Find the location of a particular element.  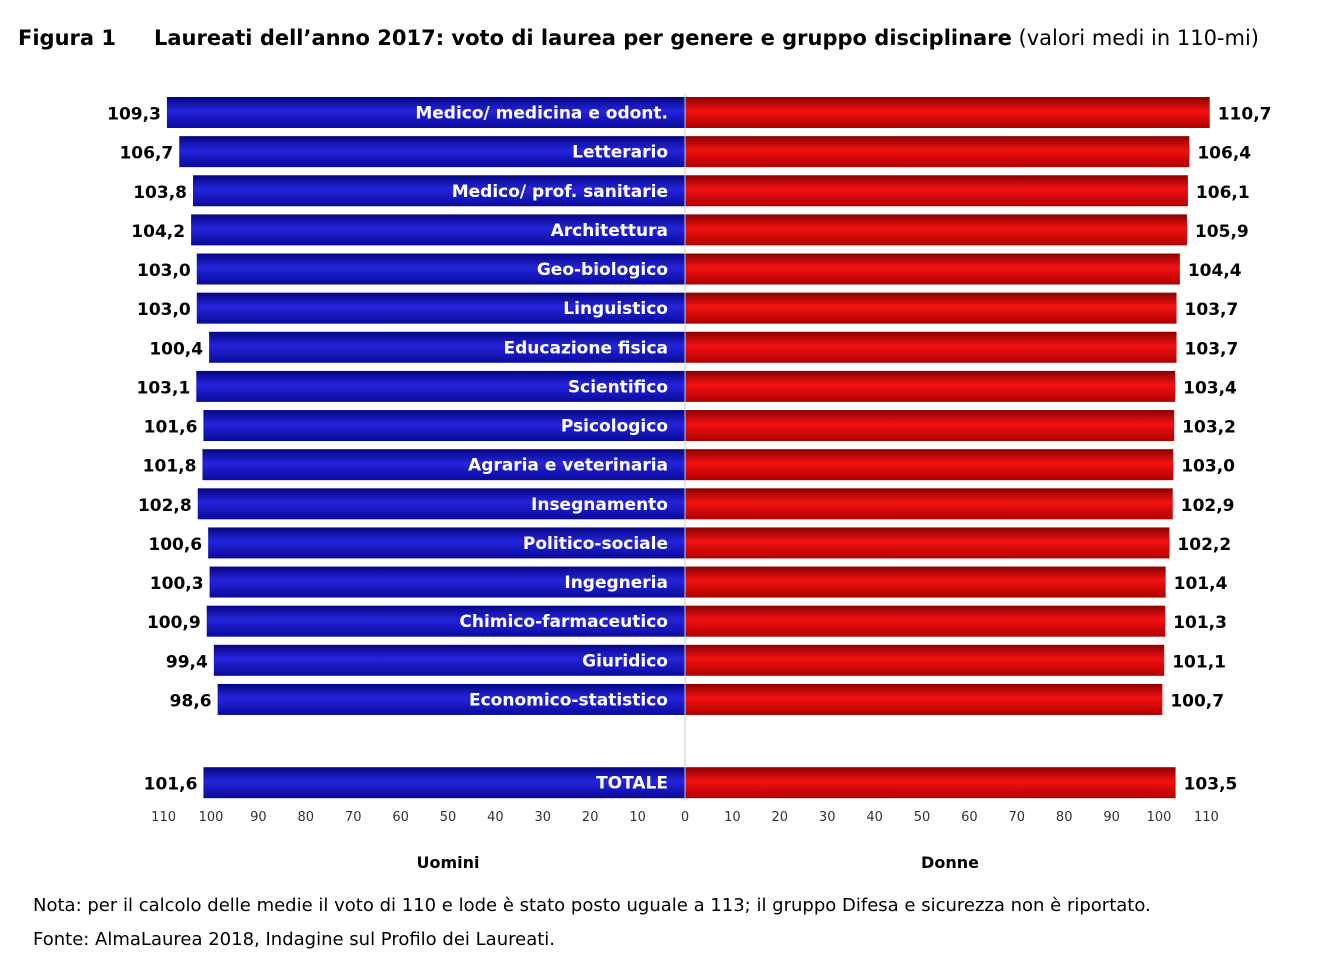

data-label-uomini: 99,4 is located at coordinates (187, 662).